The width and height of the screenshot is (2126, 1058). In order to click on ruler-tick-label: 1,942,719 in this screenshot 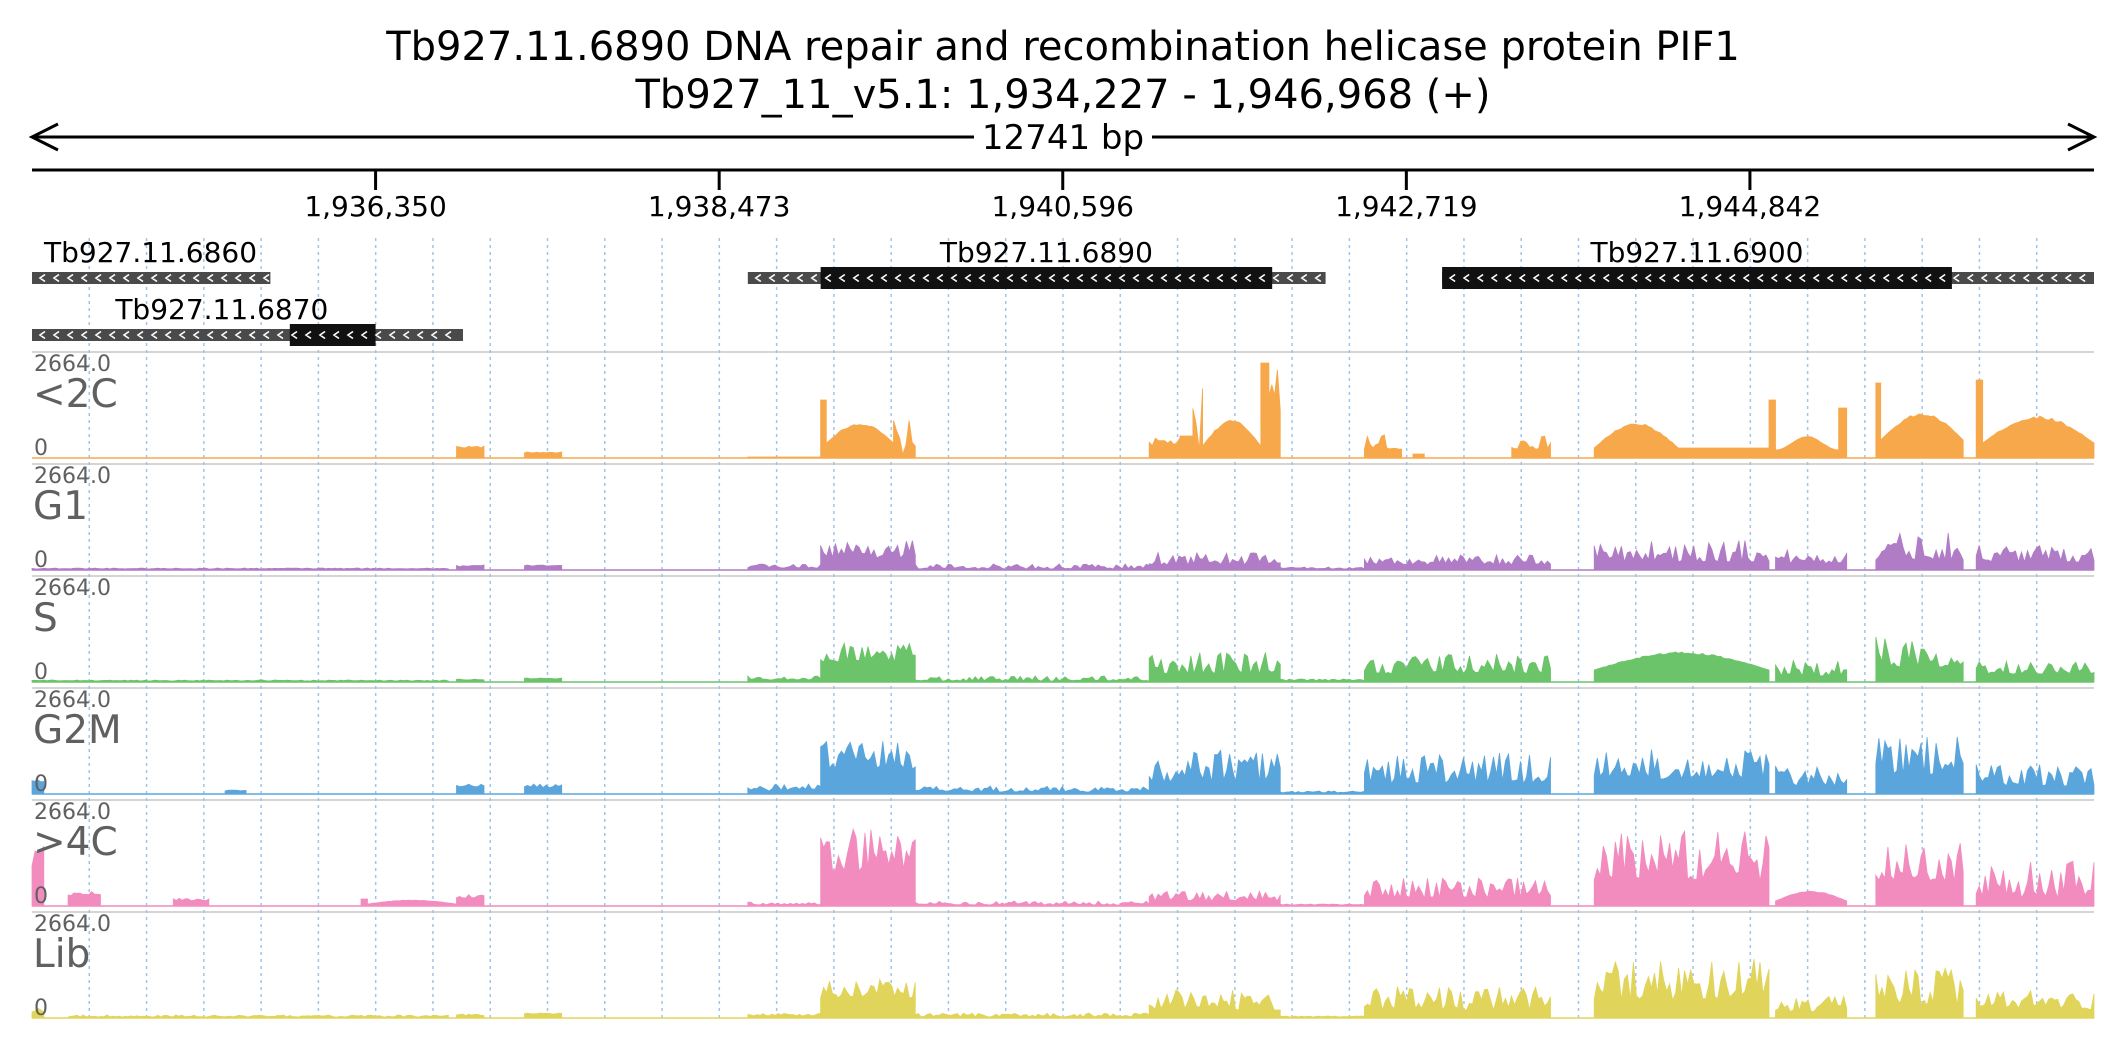, I will do `click(1406, 206)`.